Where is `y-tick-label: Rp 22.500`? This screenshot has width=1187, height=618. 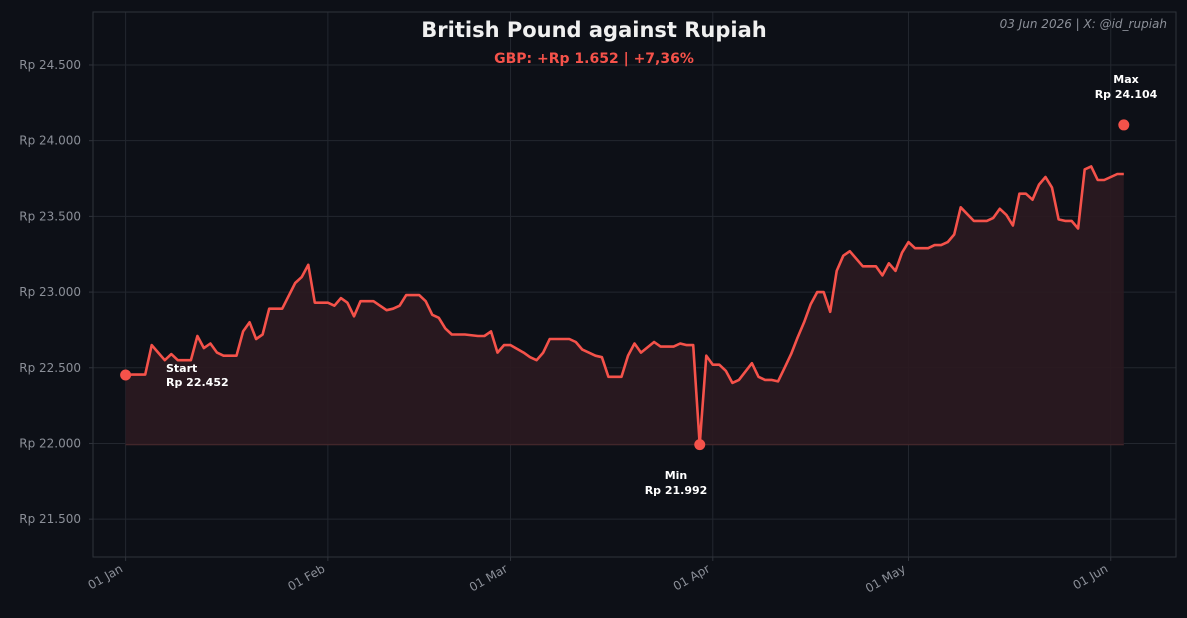 y-tick-label: Rp 22.500 is located at coordinates (50, 368).